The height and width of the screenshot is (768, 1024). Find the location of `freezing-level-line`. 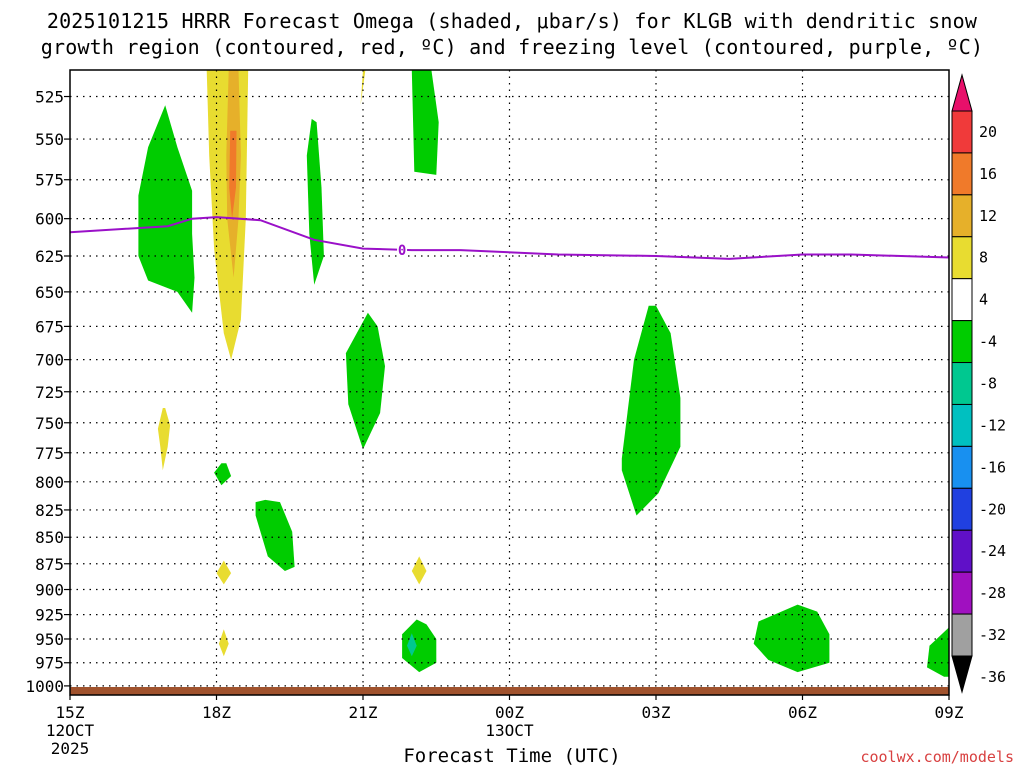

freezing-level-line is located at coordinates (509, 238).